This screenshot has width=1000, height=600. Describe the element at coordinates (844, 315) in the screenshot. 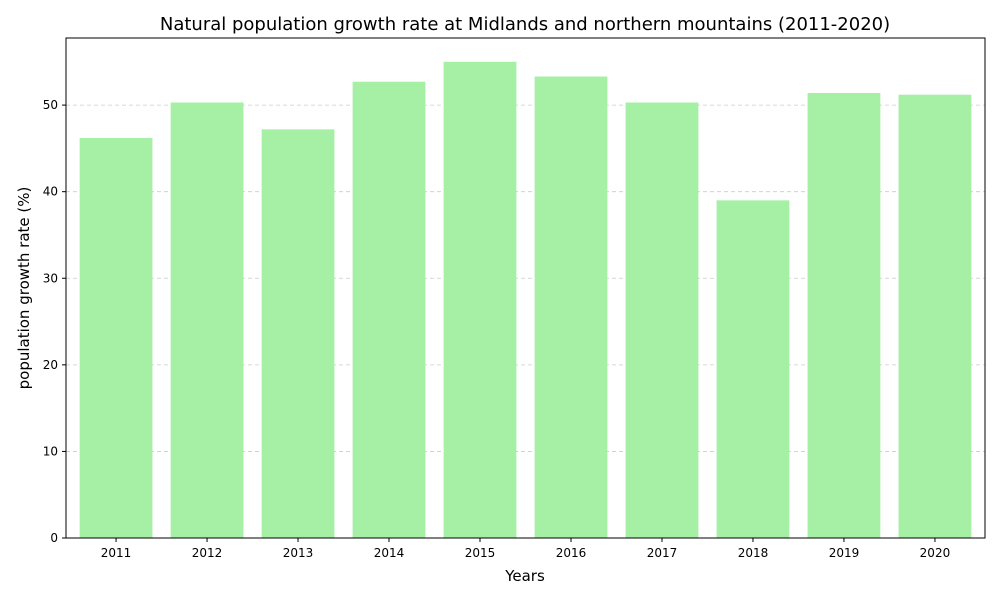

I see `bar-2019` at that location.